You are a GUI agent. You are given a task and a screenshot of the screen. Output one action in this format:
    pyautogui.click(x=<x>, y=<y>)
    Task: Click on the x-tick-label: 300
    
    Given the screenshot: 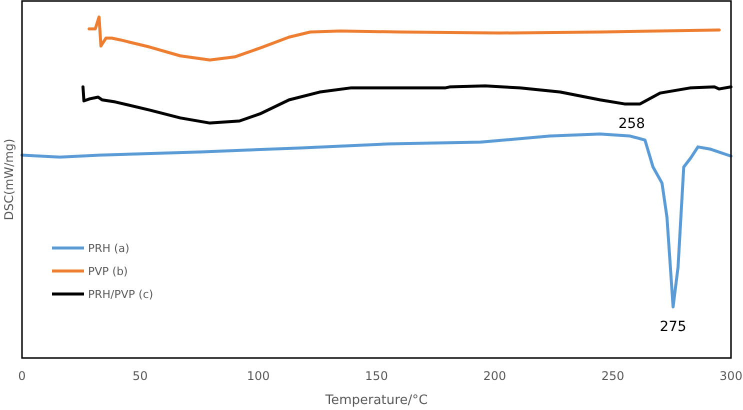 What is the action you would take?
    pyautogui.click(x=731, y=376)
    